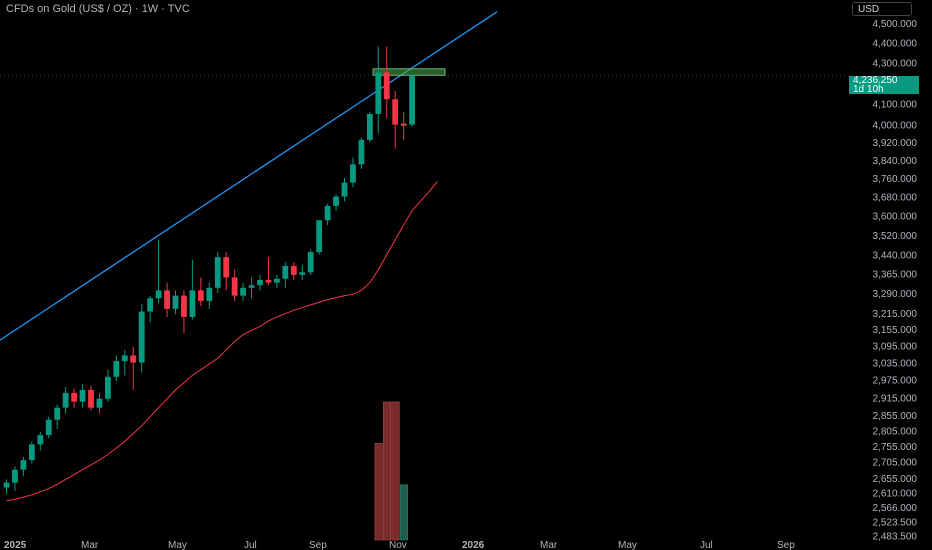 The image size is (932, 550). Describe the element at coordinates (895, 347) in the screenshot. I see `price-tick-label: 3,095.000` at that location.